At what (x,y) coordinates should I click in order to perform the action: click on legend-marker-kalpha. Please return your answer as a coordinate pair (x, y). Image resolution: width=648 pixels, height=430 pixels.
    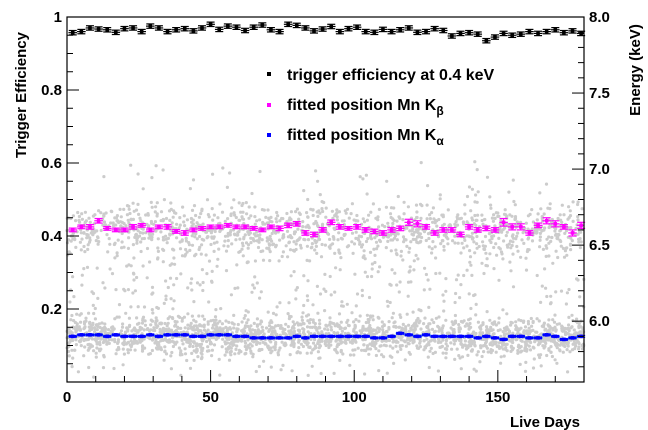
    Looking at the image, I should click on (269, 135).